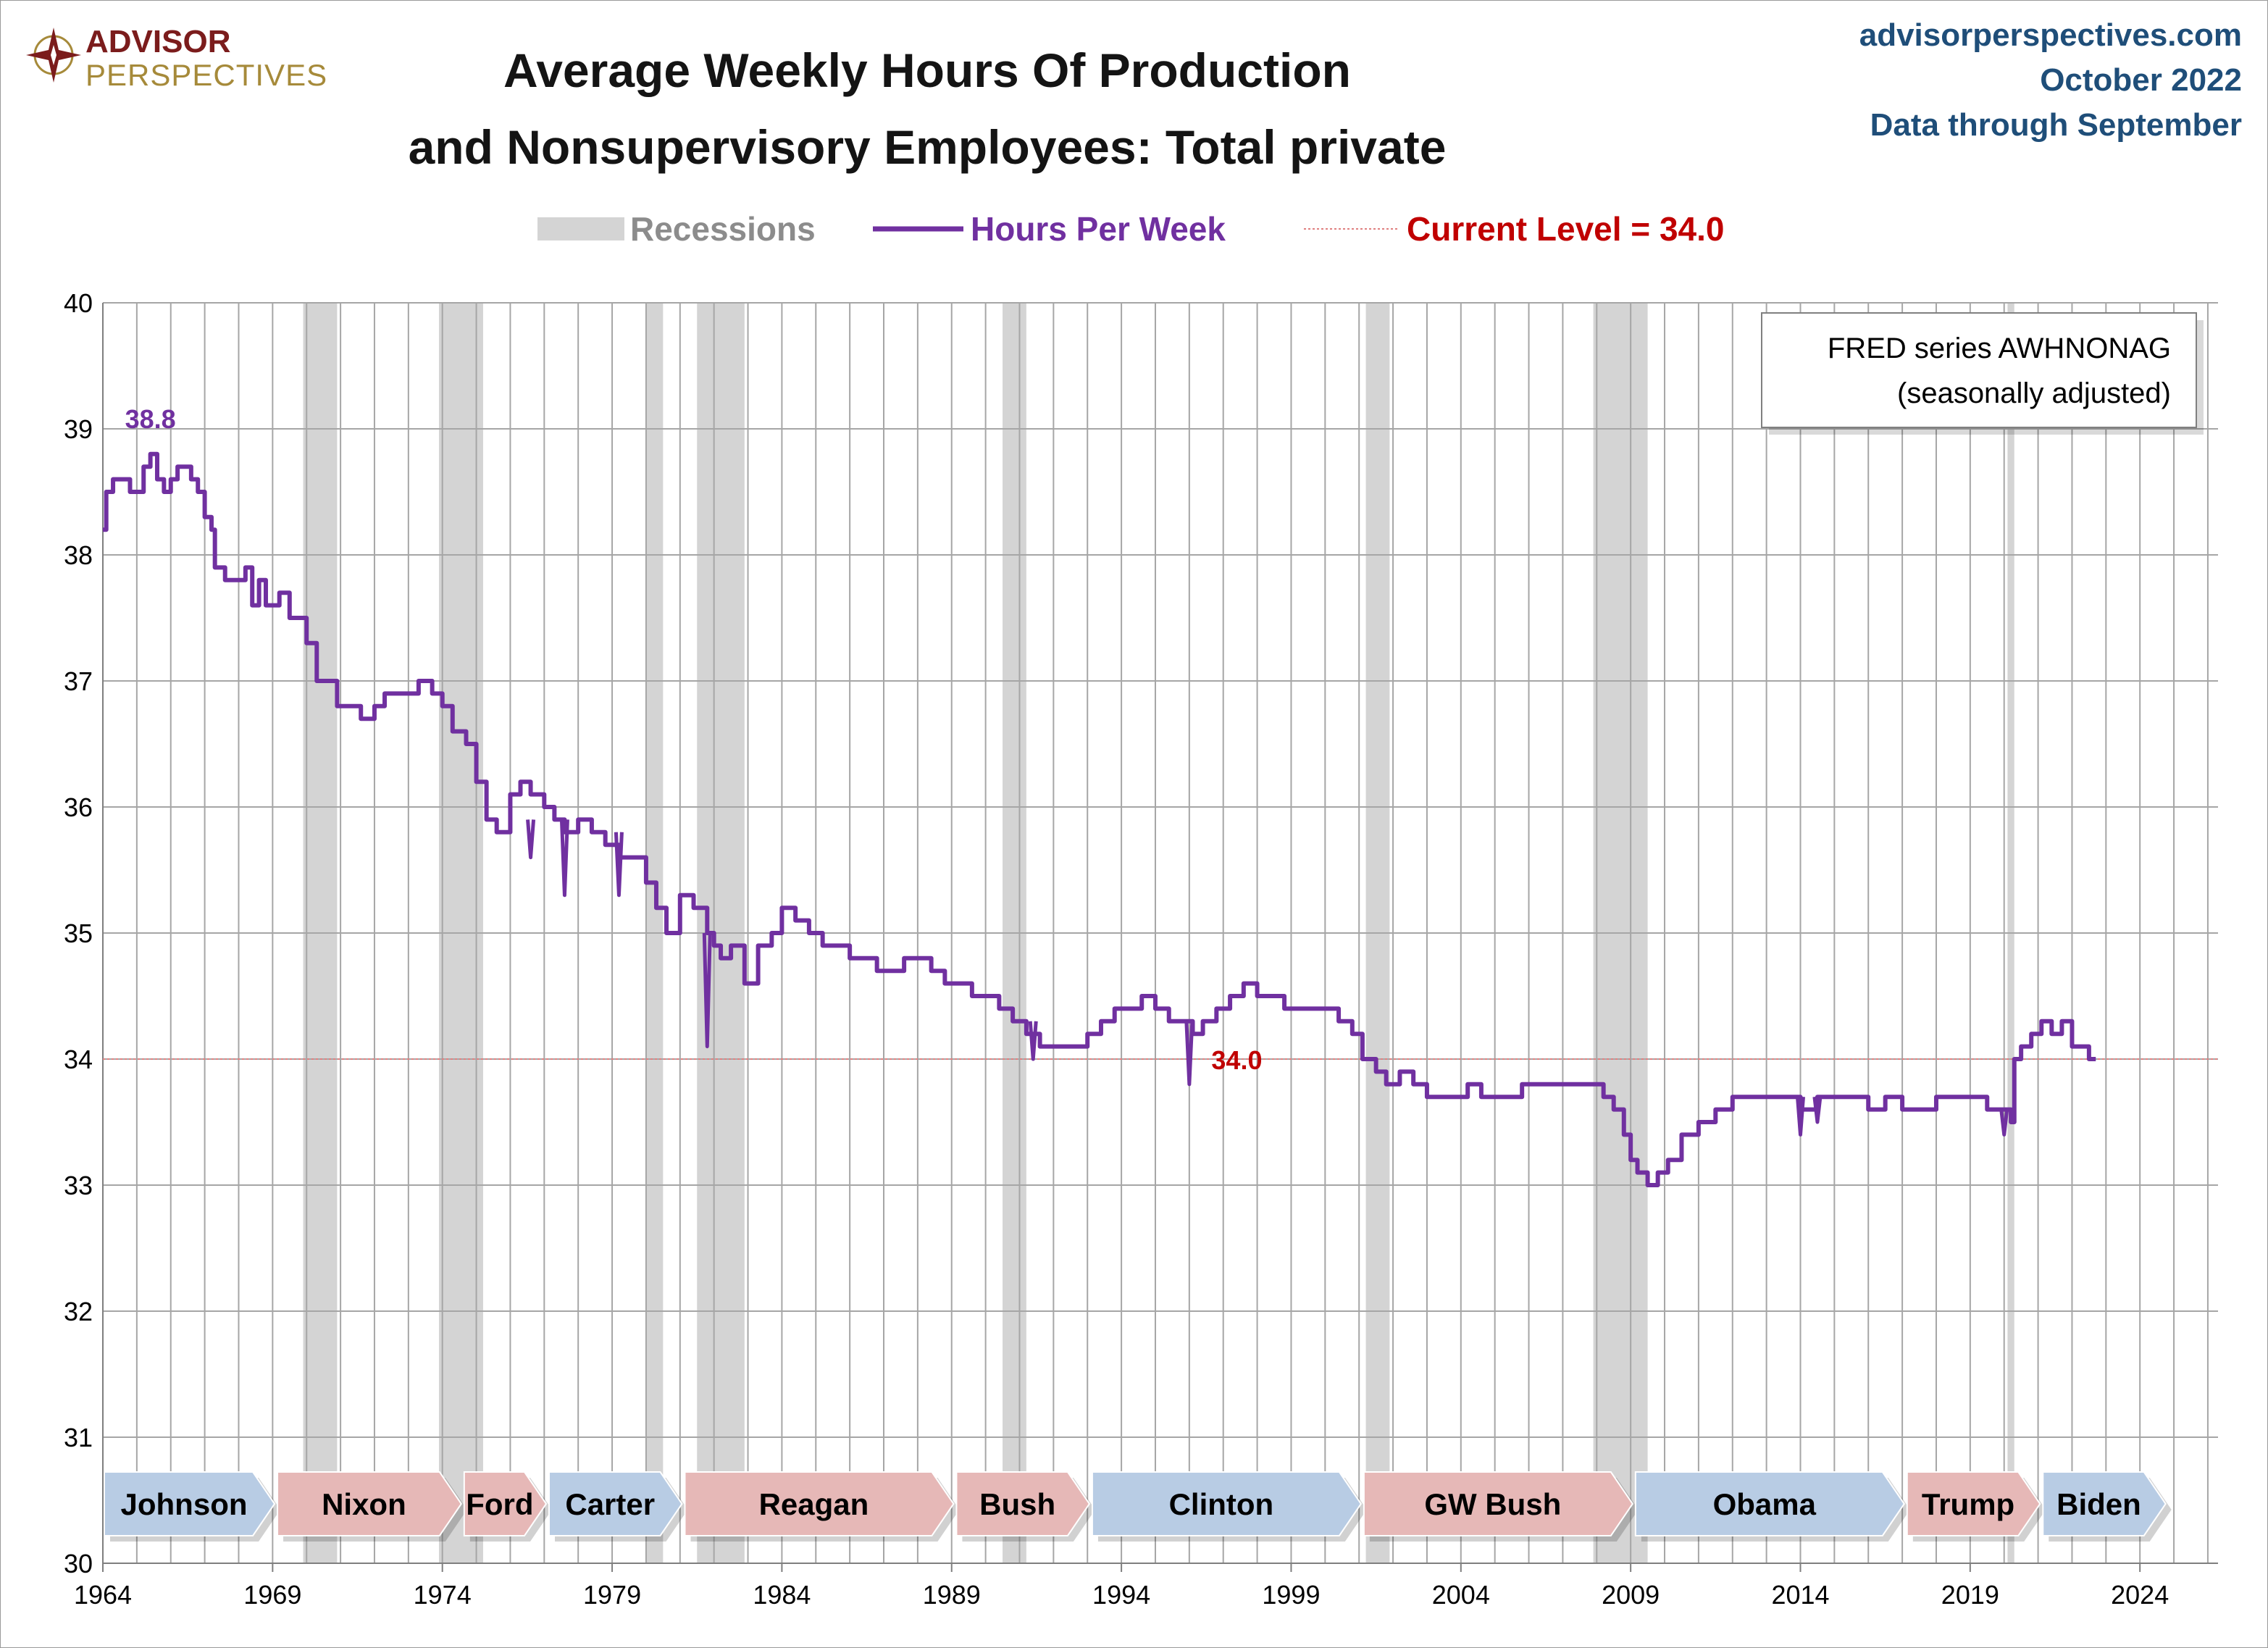 The width and height of the screenshot is (2268, 1648). I want to click on x-tick-label-2014: 2014, so click(1800, 1595).